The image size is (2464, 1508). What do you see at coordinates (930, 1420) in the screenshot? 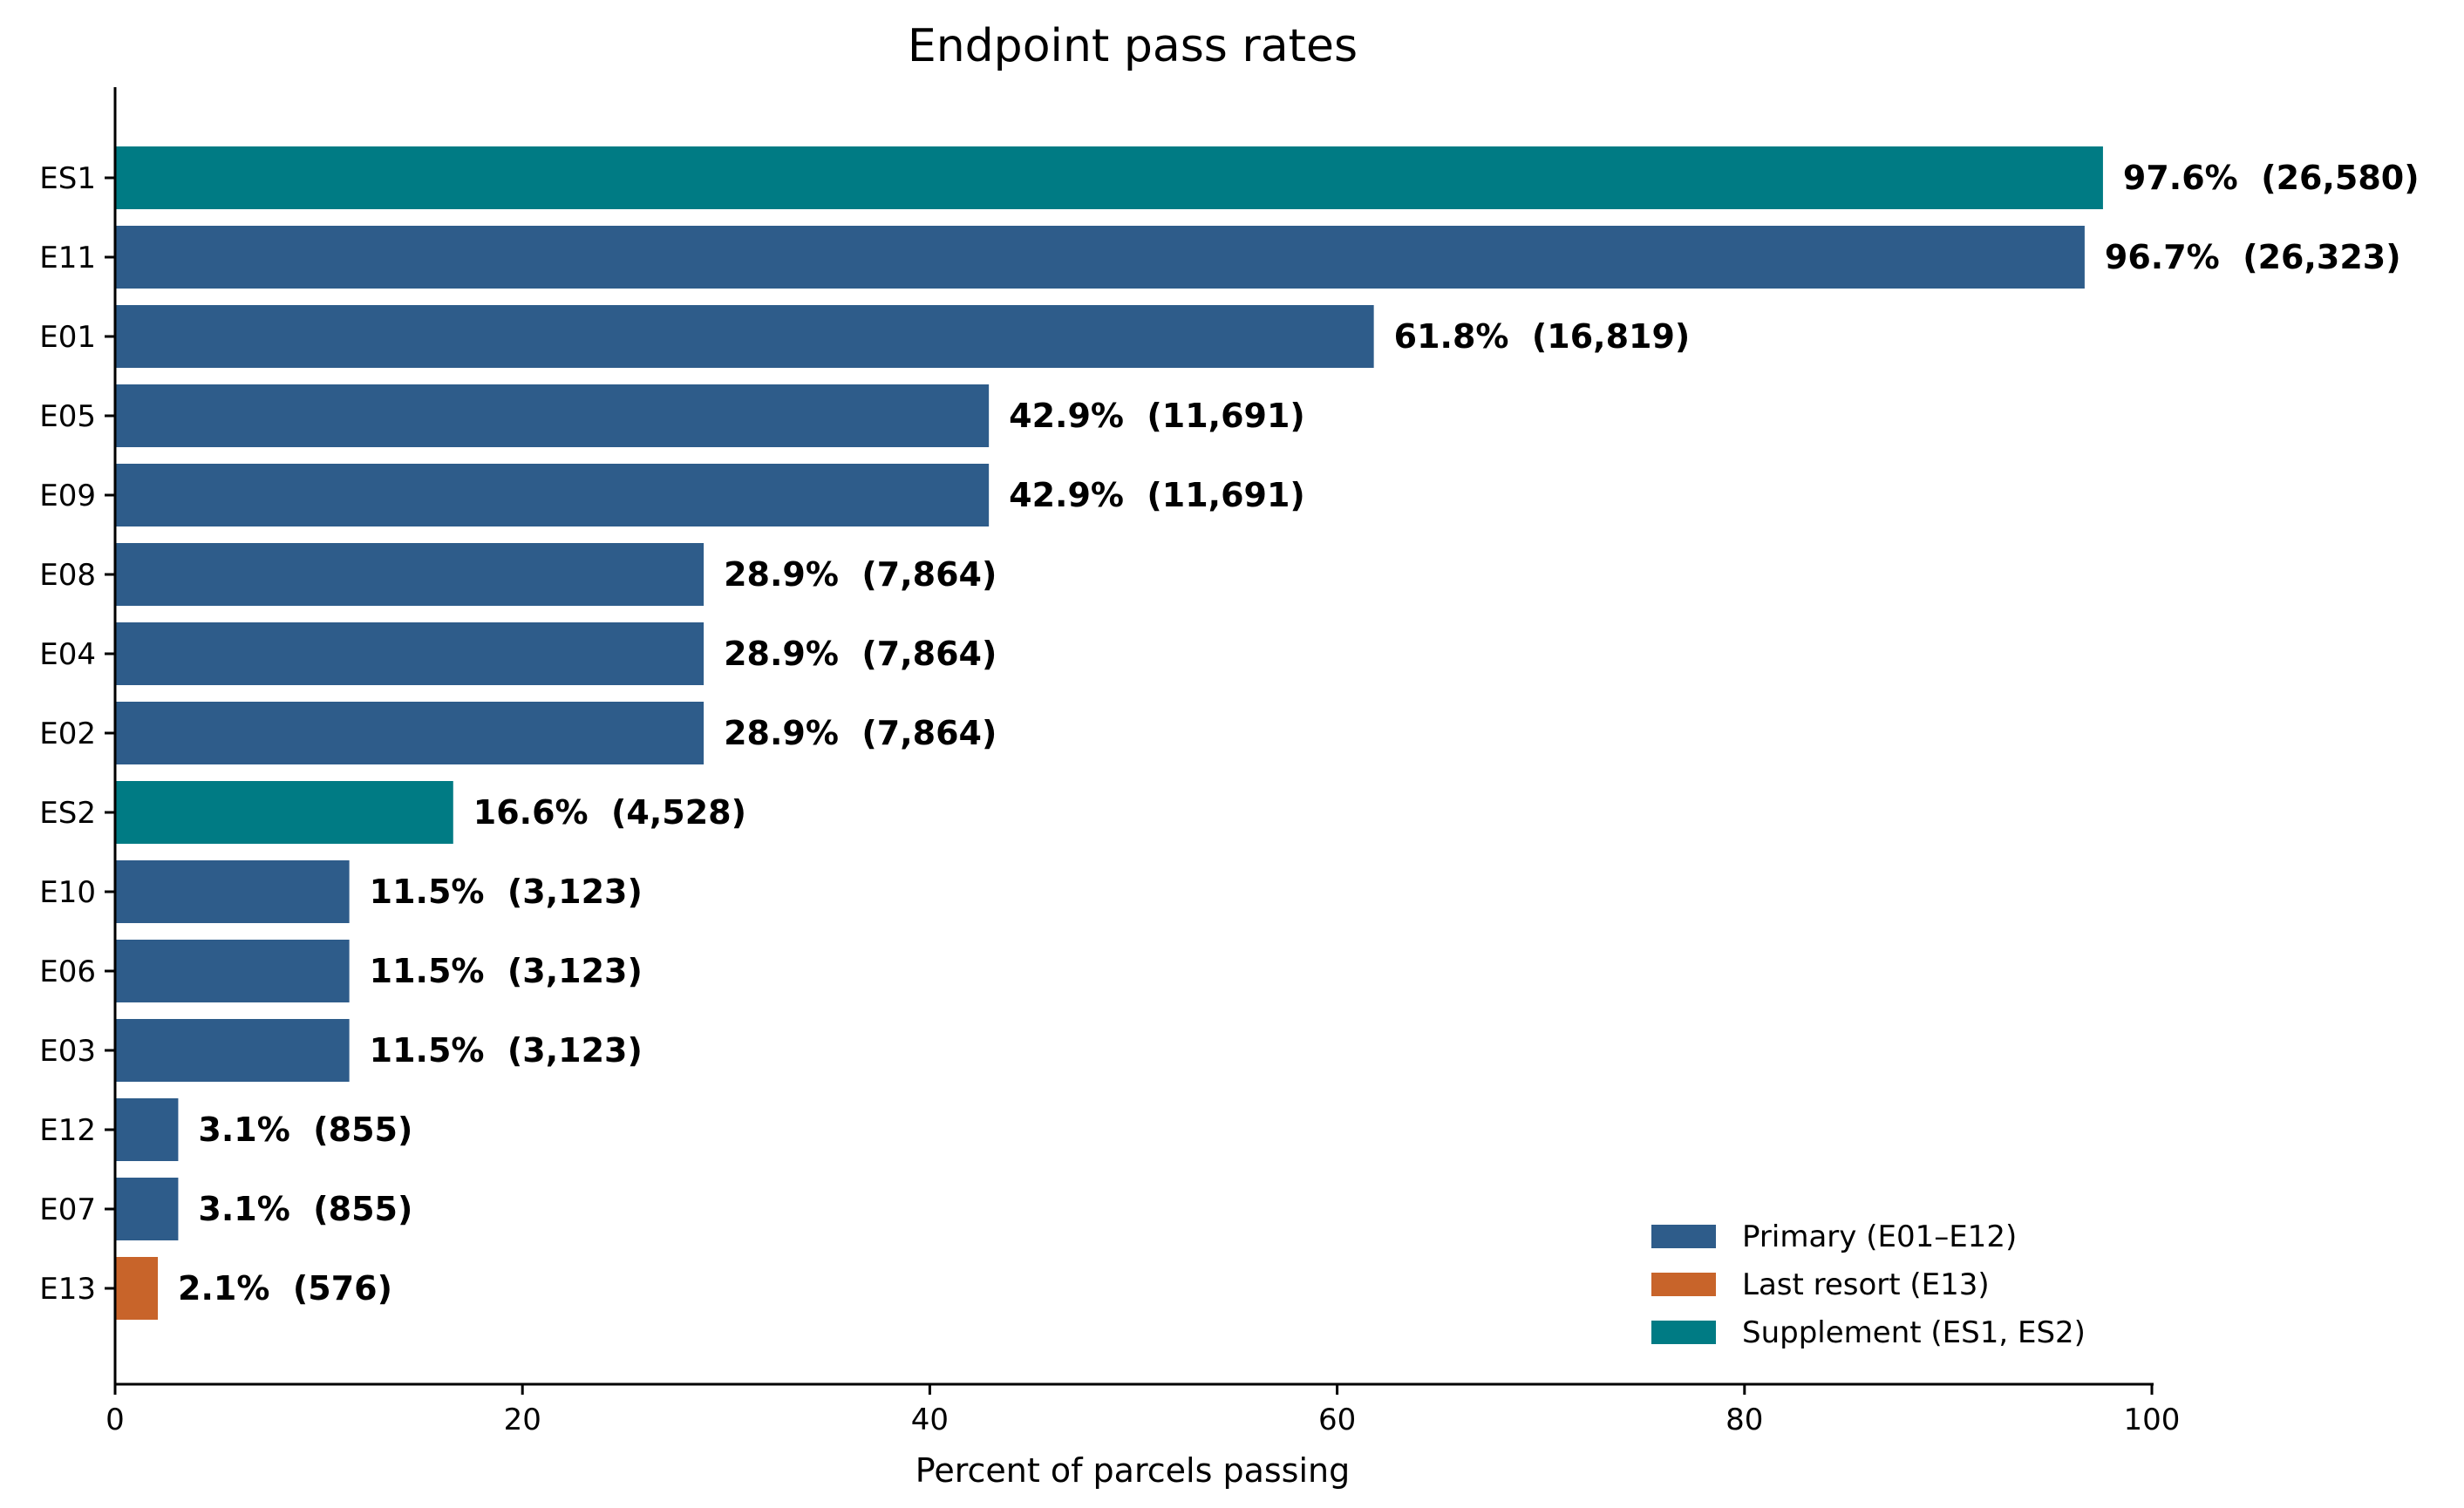
I see `x-tick-label-40: 40` at bounding box center [930, 1420].